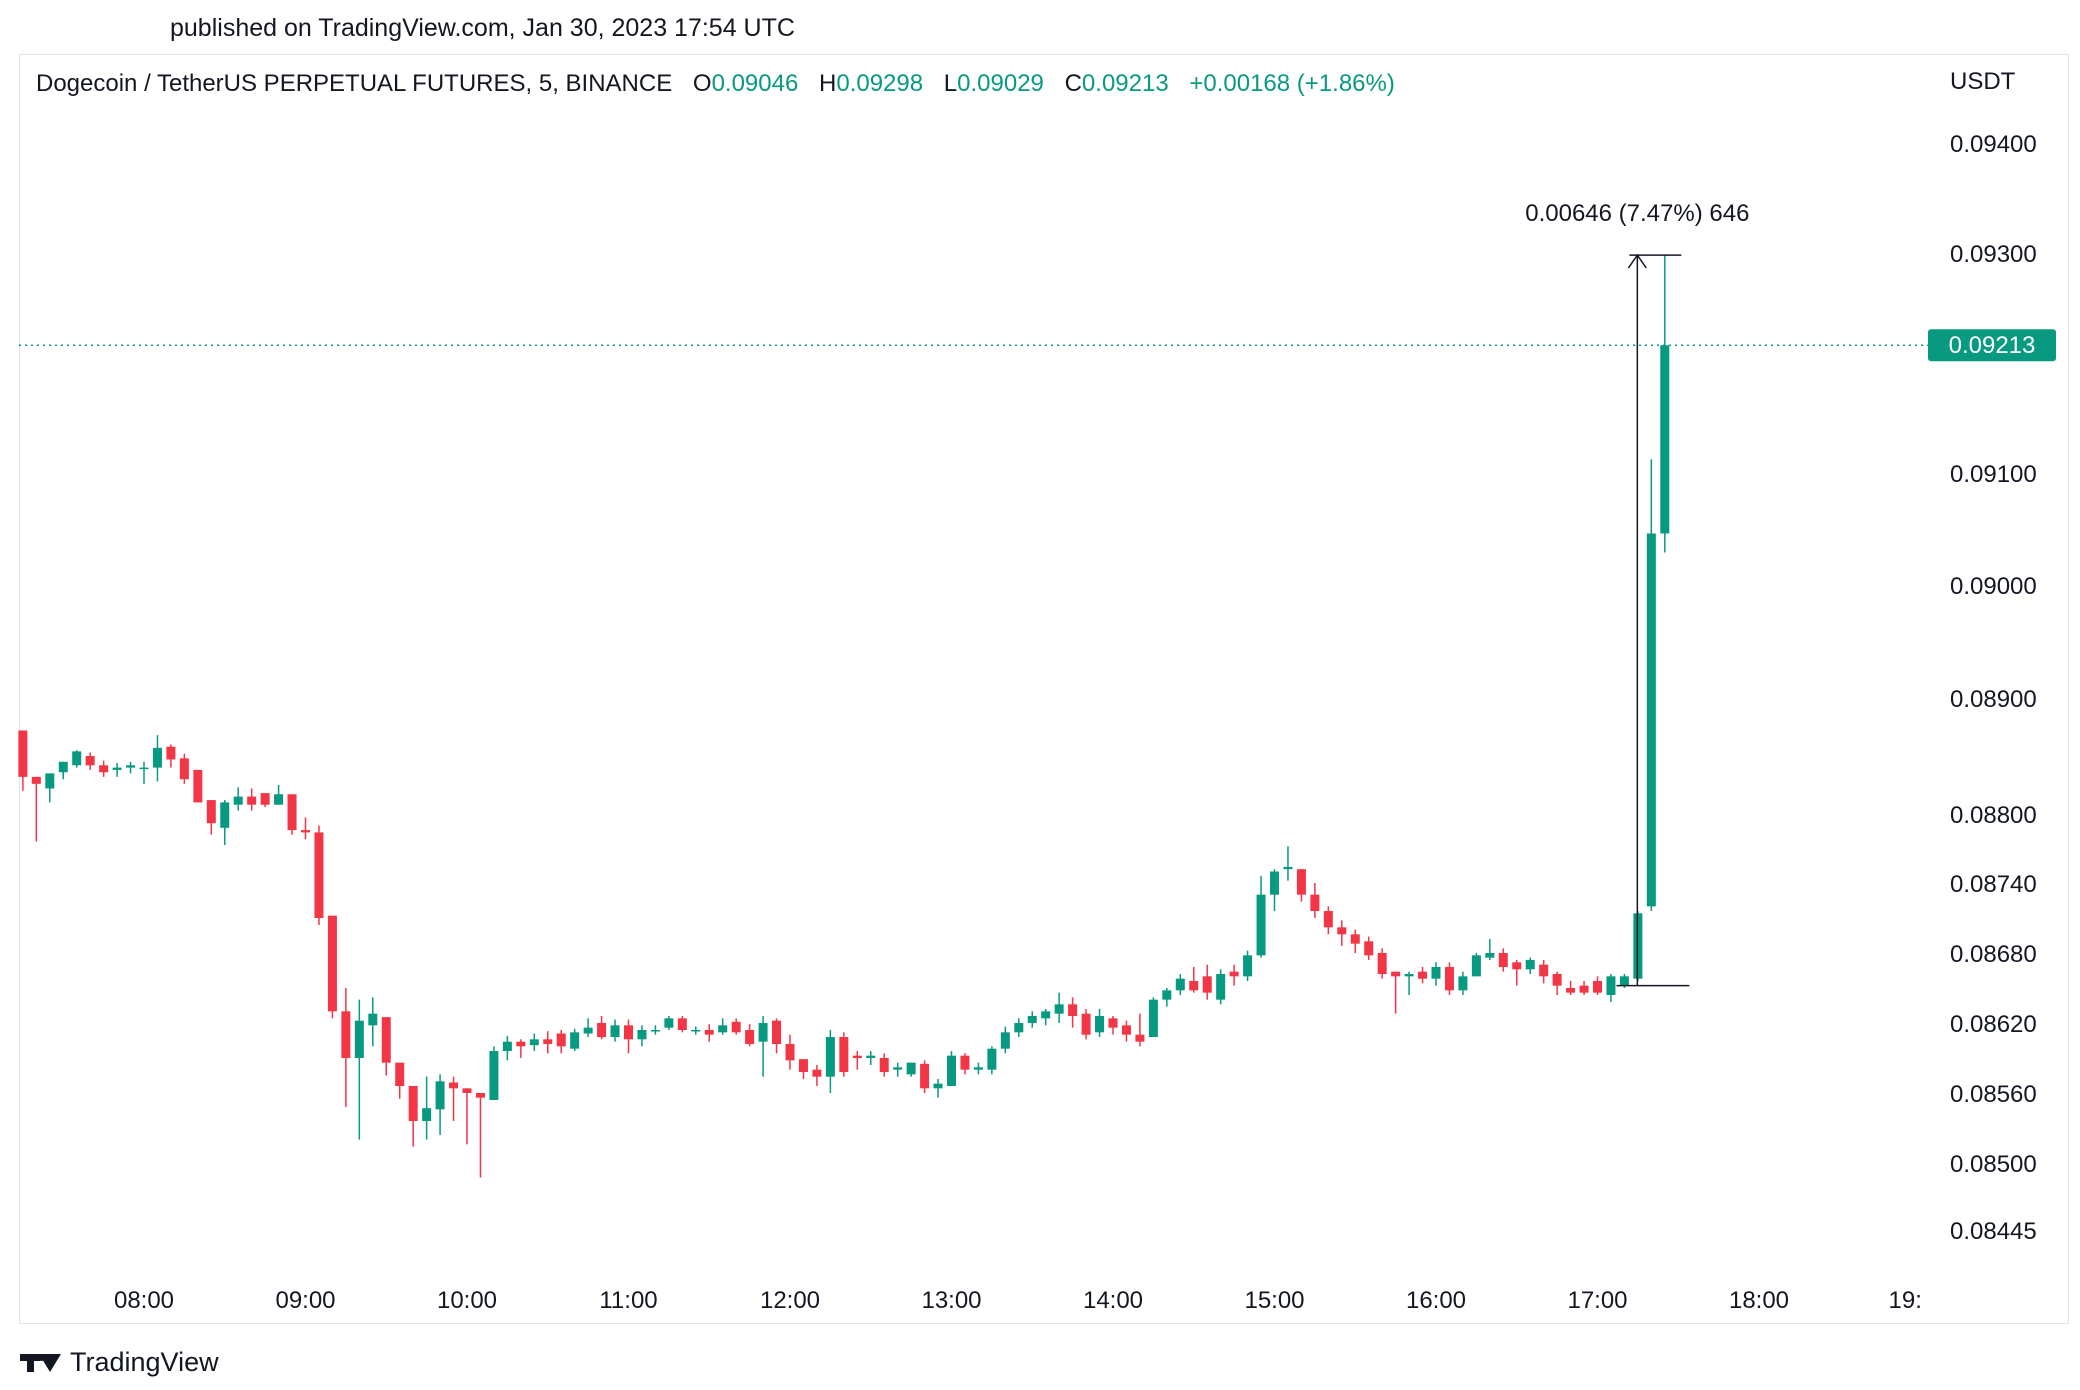 This screenshot has width=2080, height=1390. I want to click on price-tick-label: 0.08800, so click(1993, 815).